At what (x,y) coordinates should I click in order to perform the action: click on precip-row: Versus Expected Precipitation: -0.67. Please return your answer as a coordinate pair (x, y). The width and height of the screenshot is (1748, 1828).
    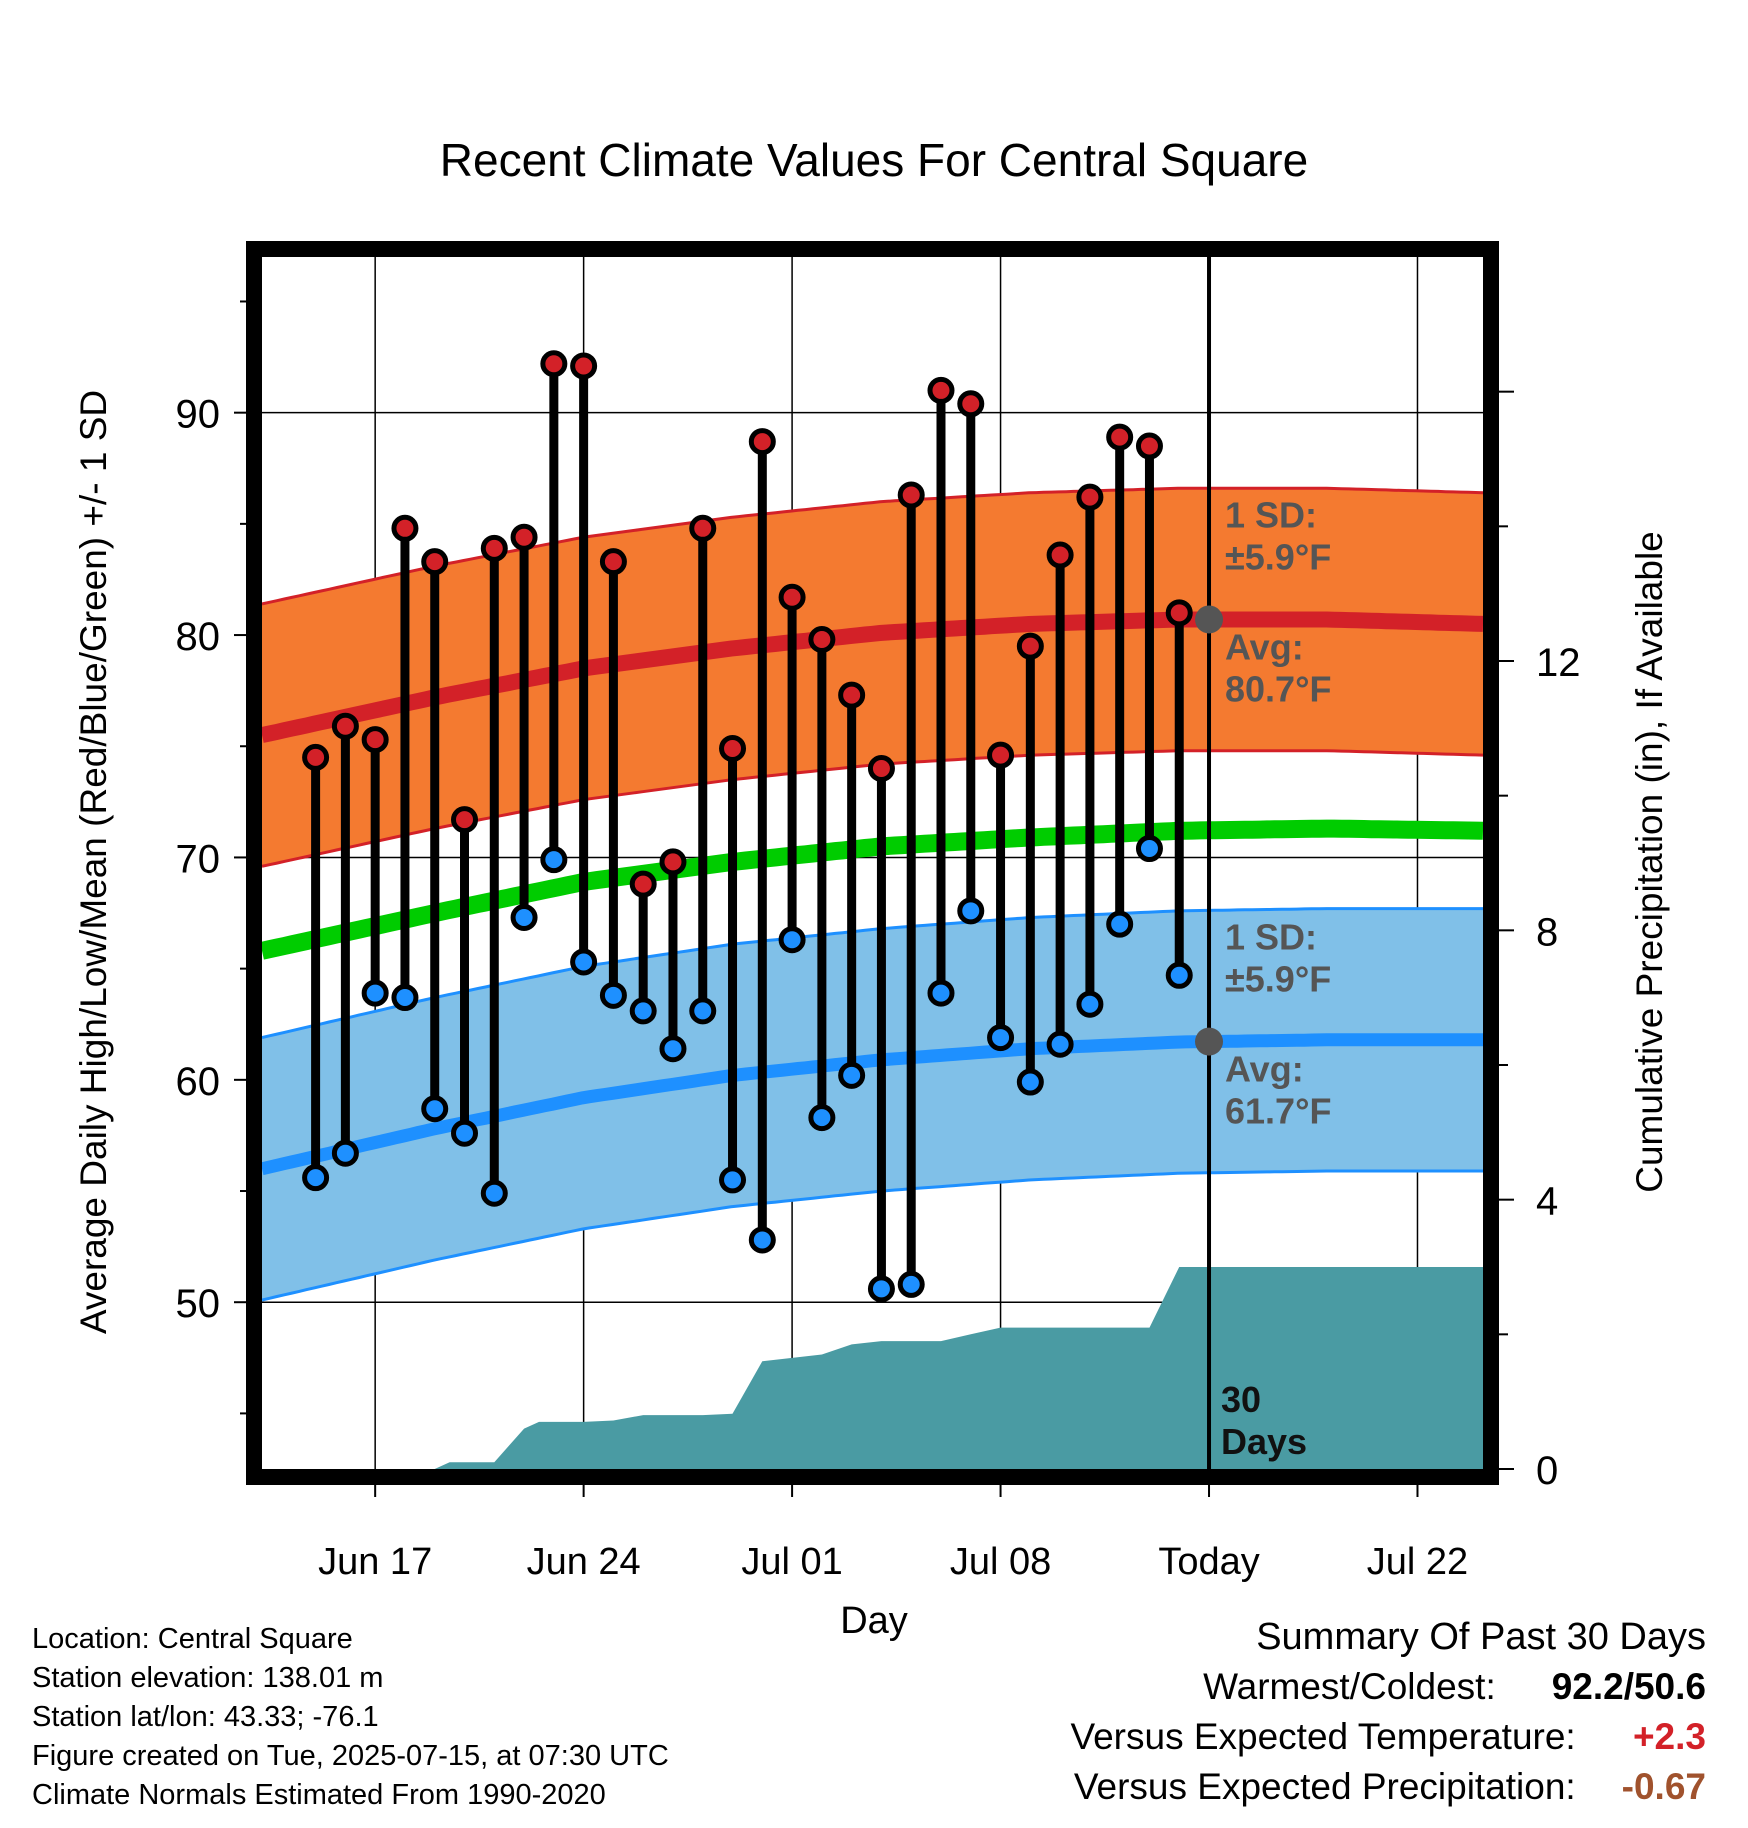
    Looking at the image, I should click on (1388, 1787).